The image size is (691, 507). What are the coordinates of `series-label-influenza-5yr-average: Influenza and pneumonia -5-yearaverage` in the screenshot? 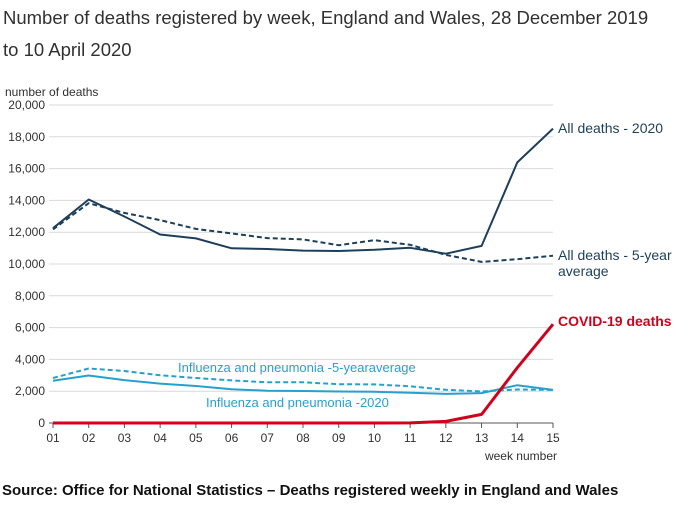 It's located at (297, 367).